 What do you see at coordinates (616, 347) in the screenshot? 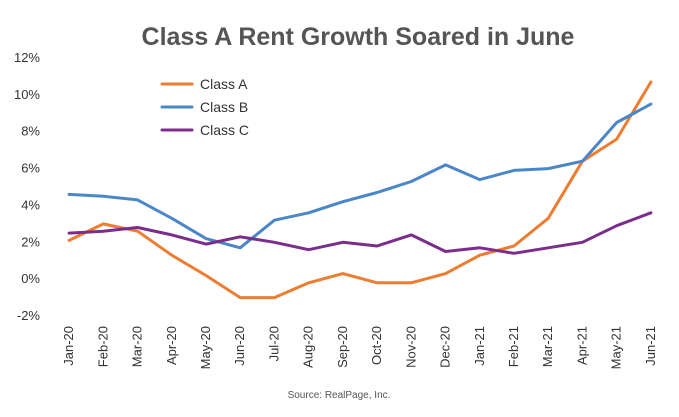
I see `x-tick-label: May-21` at bounding box center [616, 347].